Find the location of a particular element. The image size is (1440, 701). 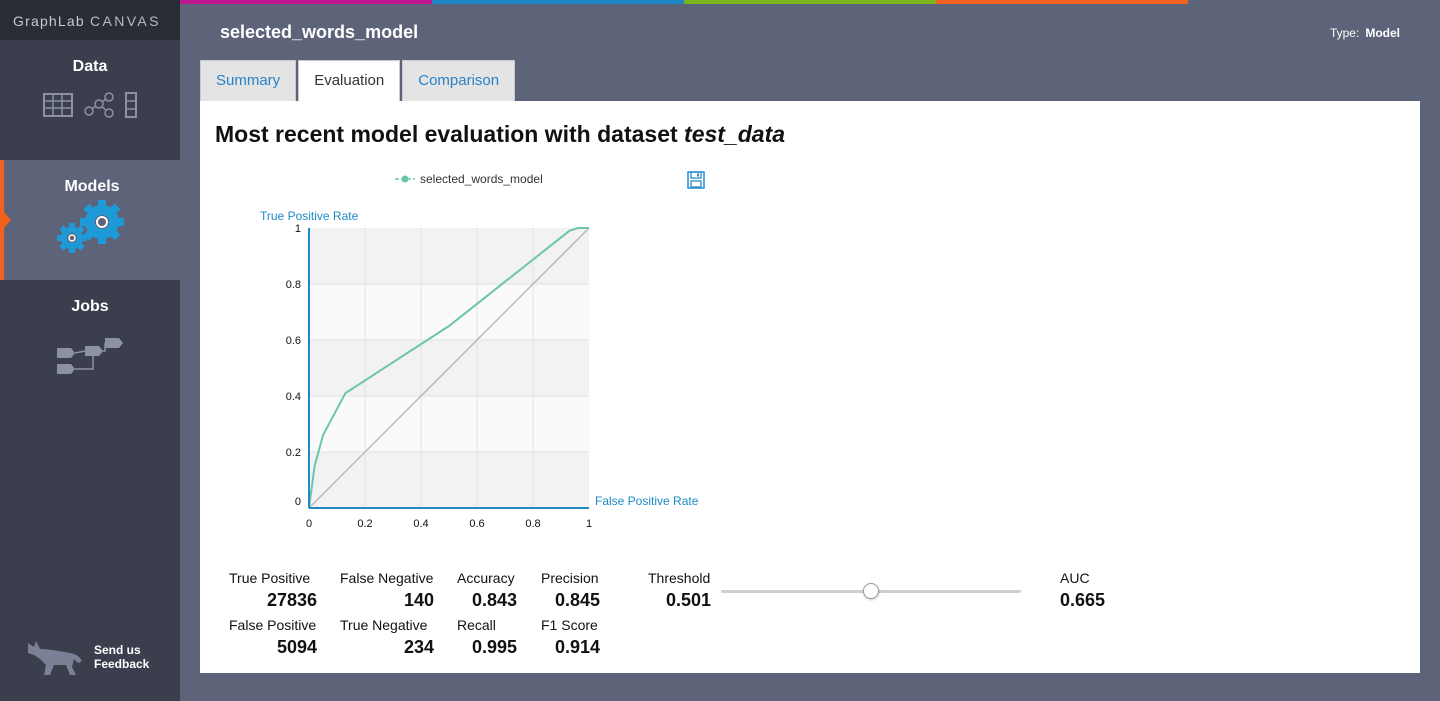

tab-comparison: Comparison is located at coordinates (459, 80).